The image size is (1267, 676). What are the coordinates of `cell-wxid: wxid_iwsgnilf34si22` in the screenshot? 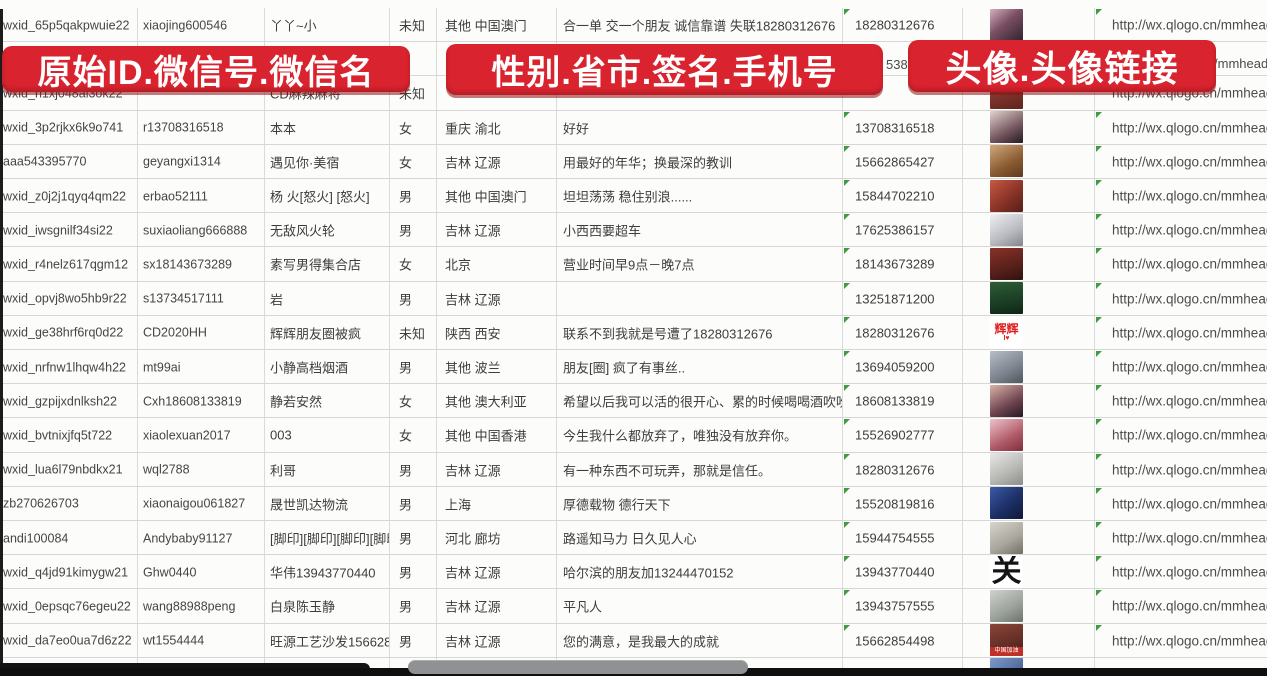 It's located at (69, 230).